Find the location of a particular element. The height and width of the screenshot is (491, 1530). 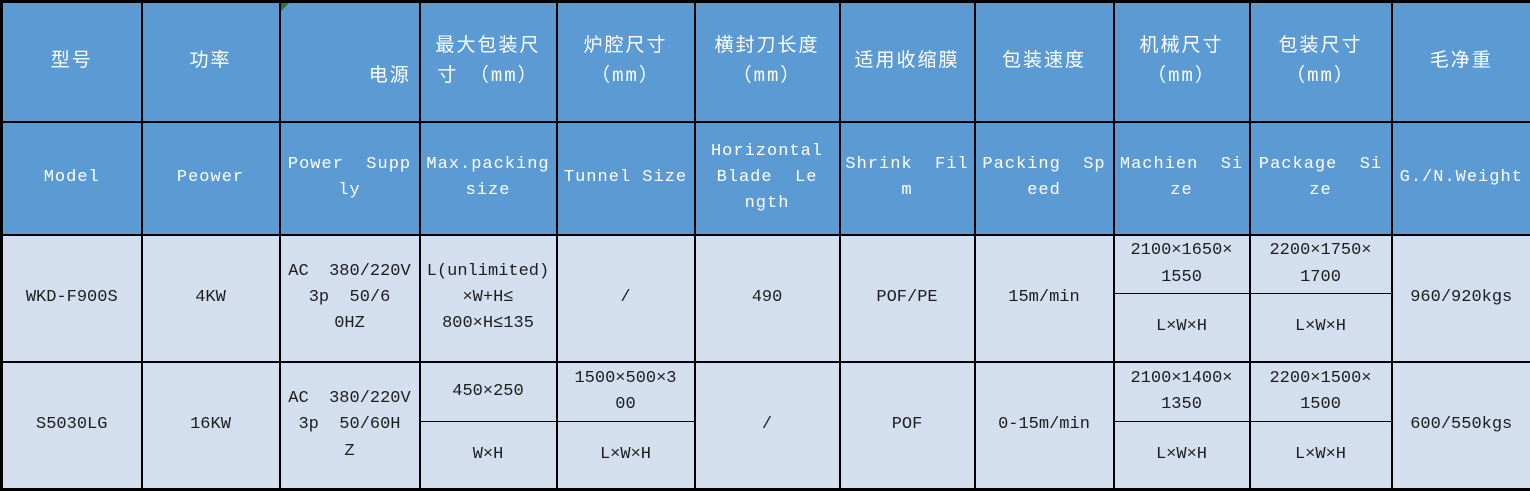

cell-power: 16KW is located at coordinates (211, 426).